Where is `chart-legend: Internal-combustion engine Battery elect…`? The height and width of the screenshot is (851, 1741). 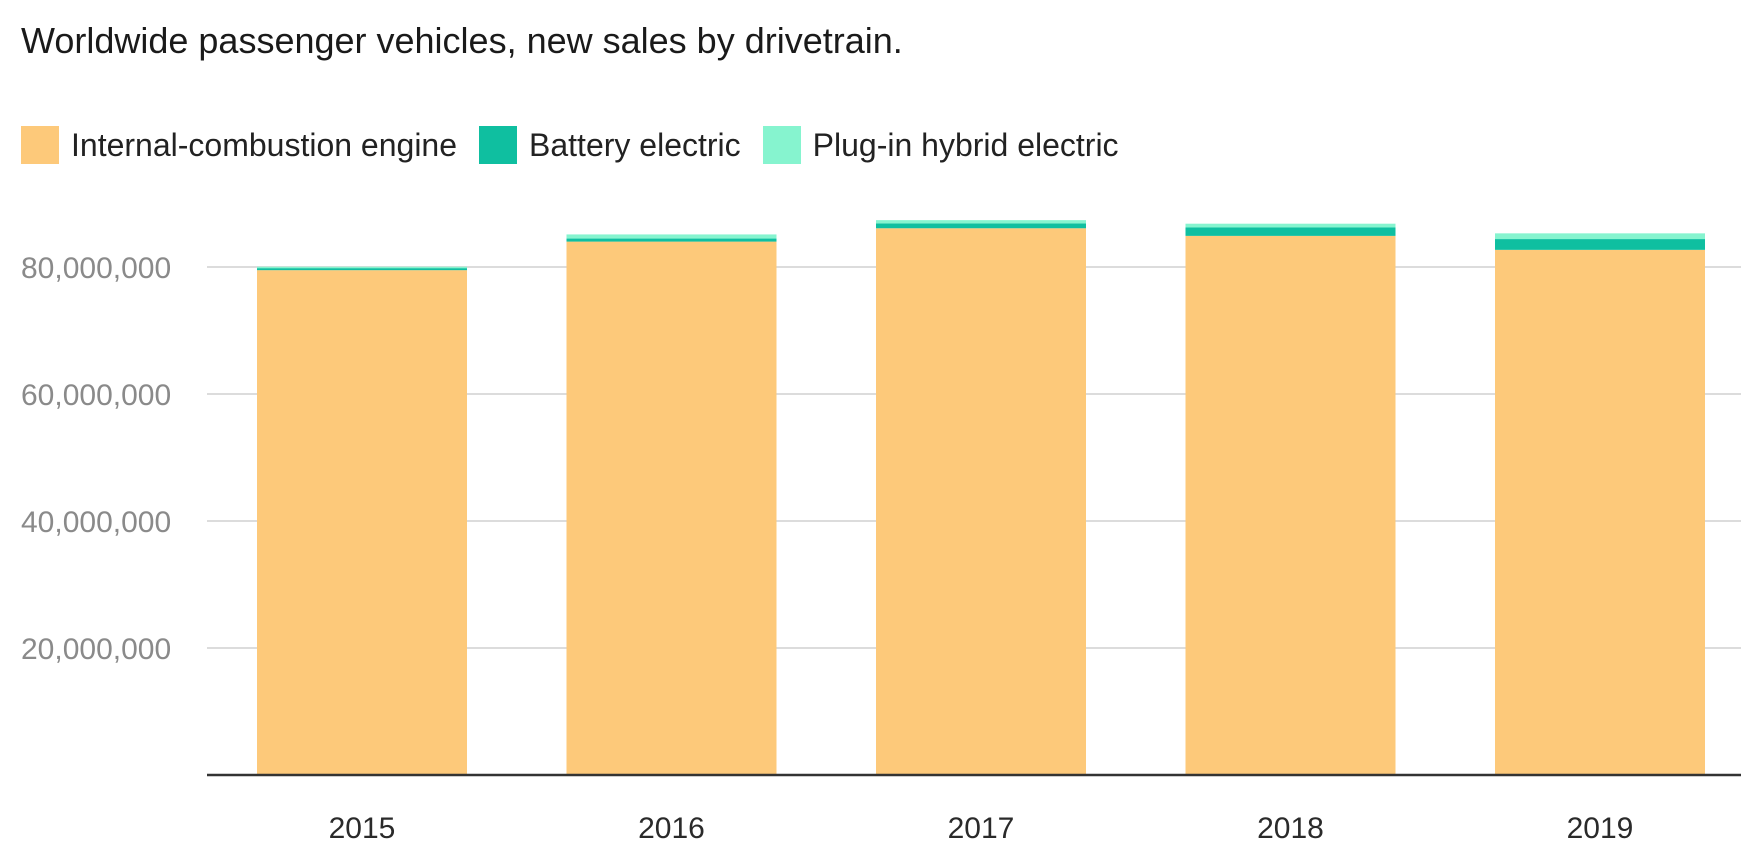
chart-legend: Internal-combustion engine Battery elect… is located at coordinates (581, 145).